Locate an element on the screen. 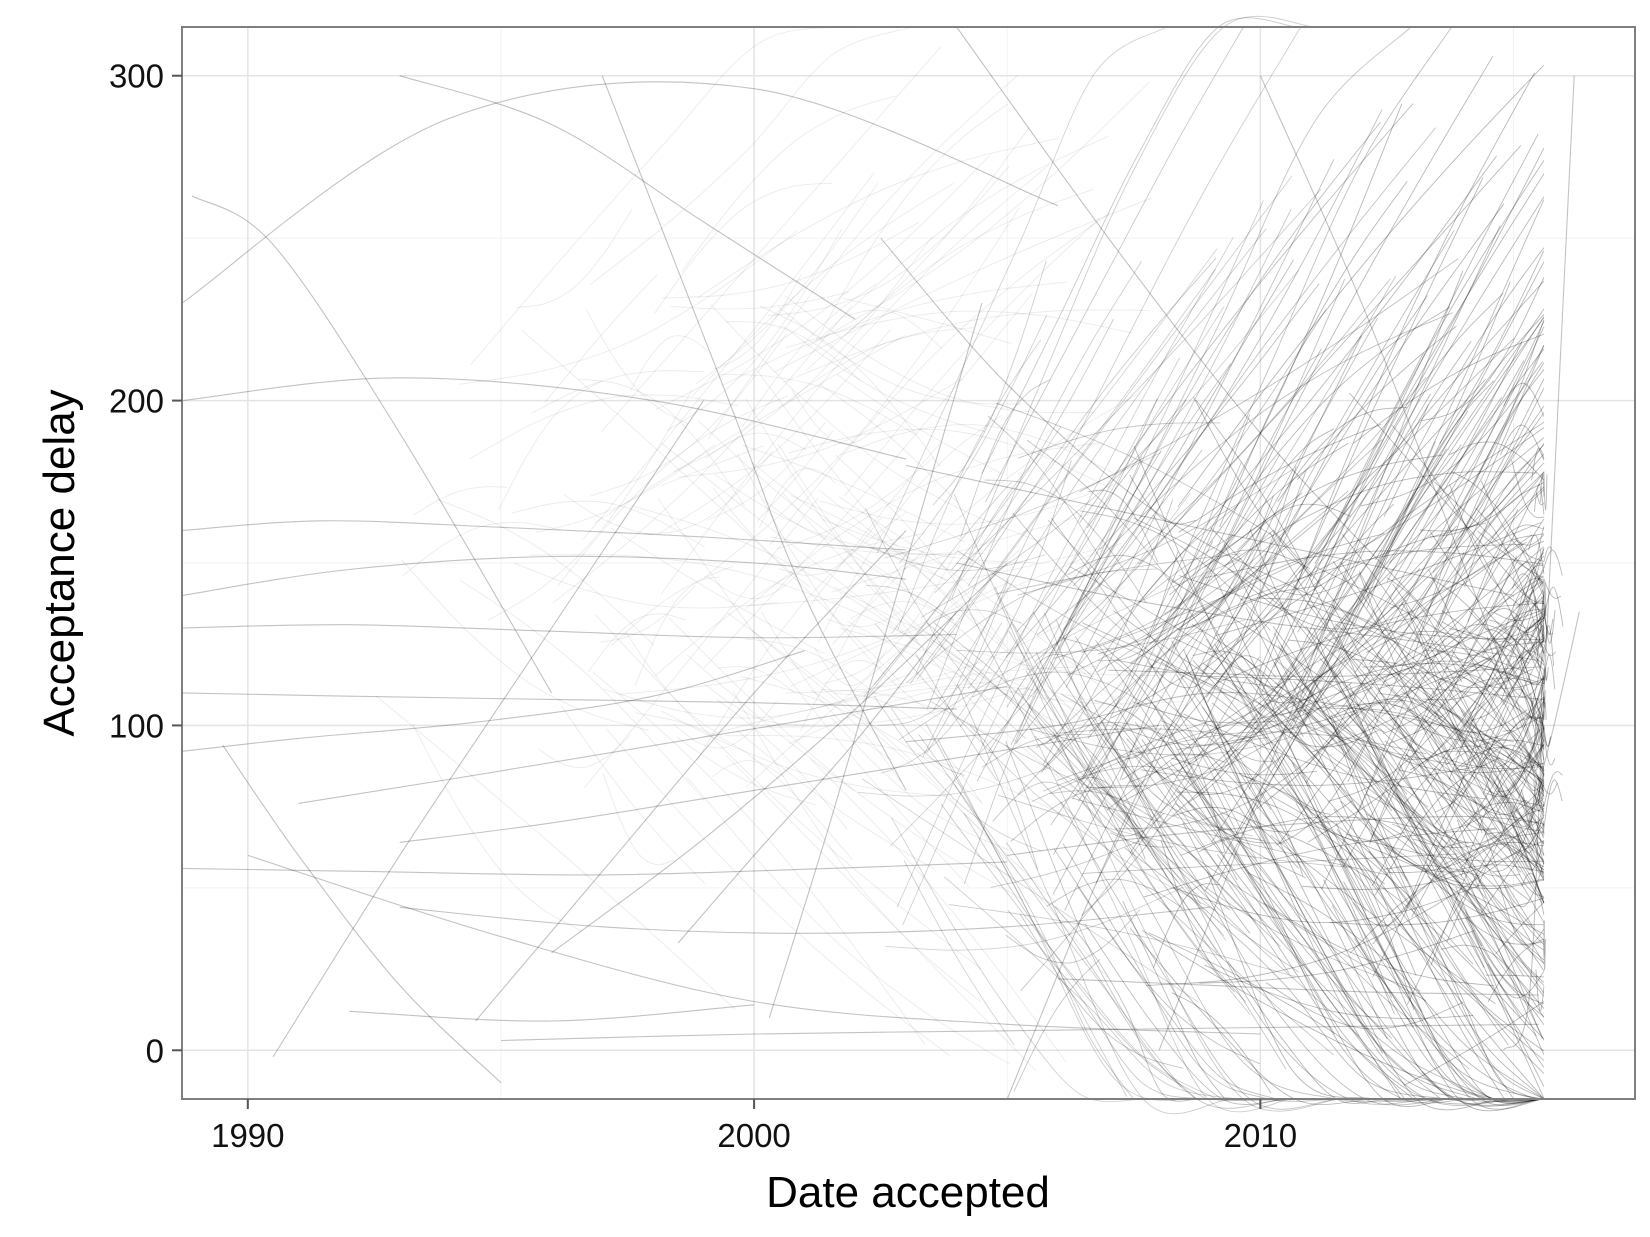 This screenshot has width=1650, height=1237. series-line is located at coordinates (1323, 672).